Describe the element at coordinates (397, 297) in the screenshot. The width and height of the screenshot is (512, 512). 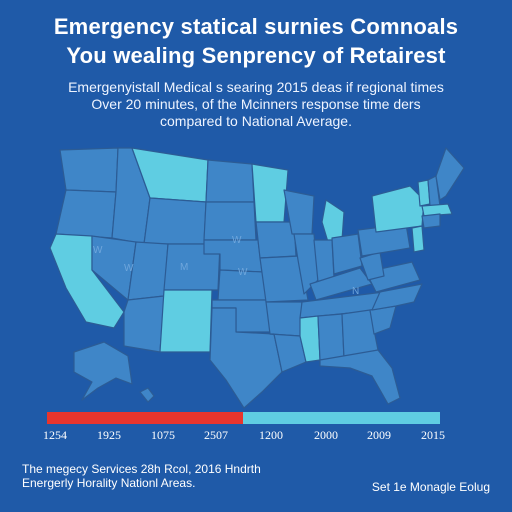
I see `state-north-carolina` at that location.